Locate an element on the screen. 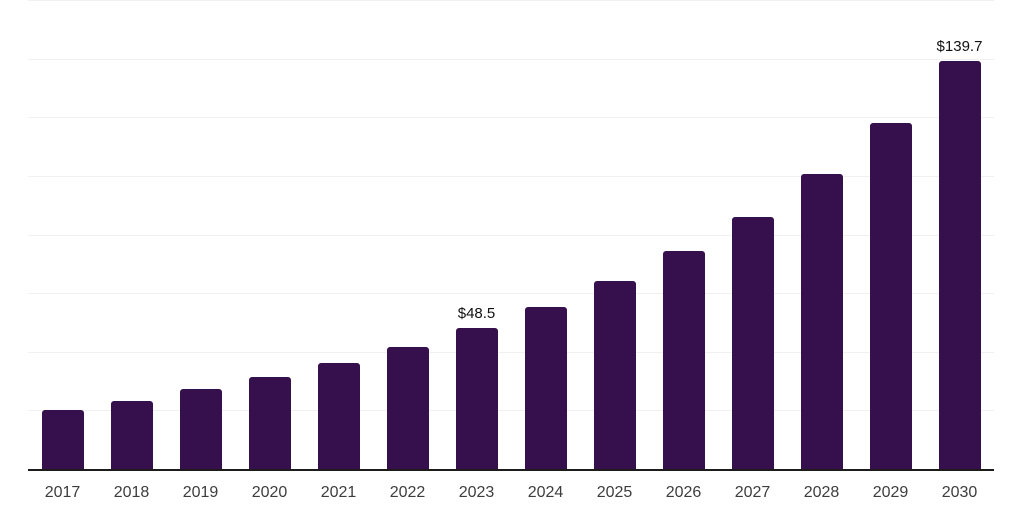 The width and height of the screenshot is (1024, 512). x-tick-label-2020: 2020 is located at coordinates (269, 492).